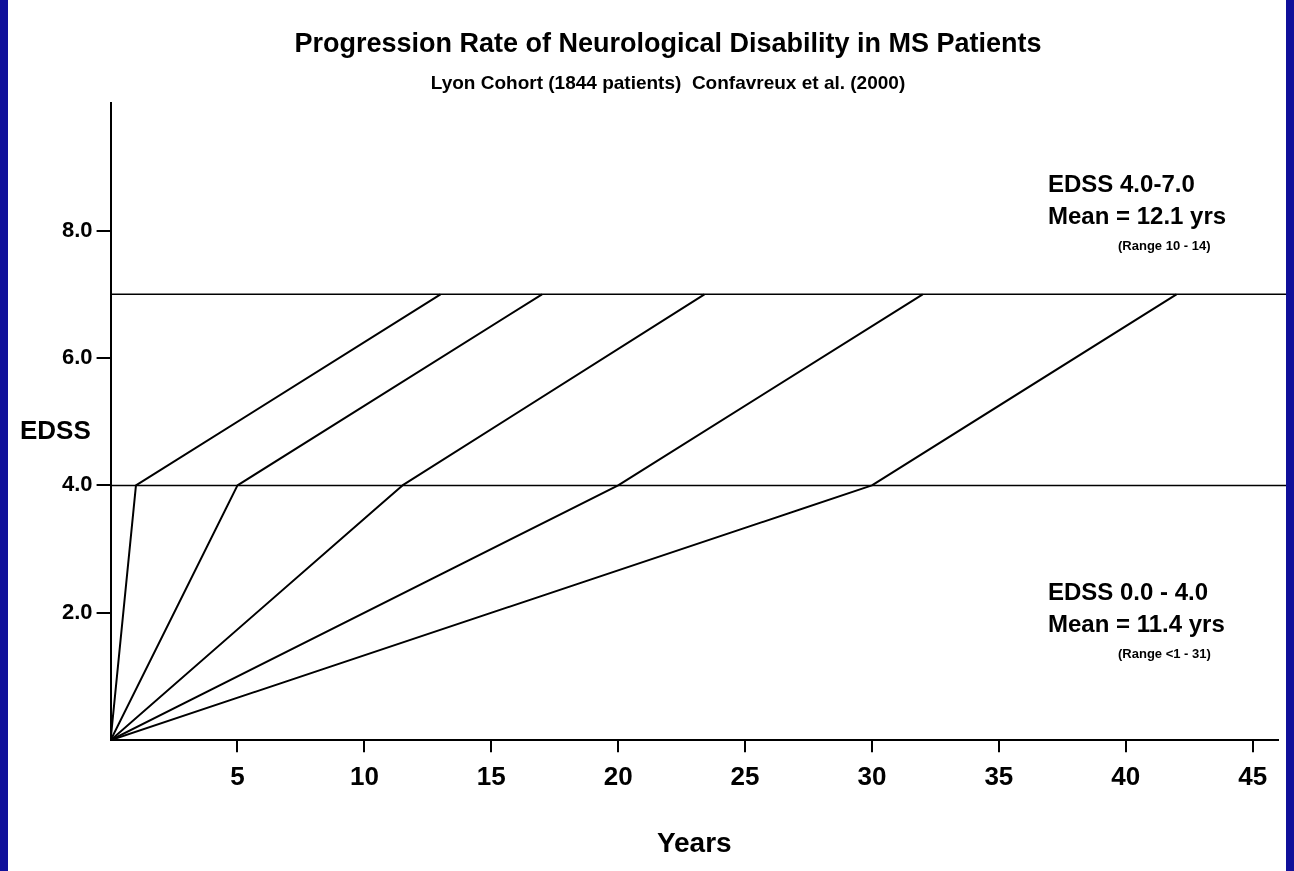 This screenshot has width=1294, height=871. What do you see at coordinates (1126, 775) in the screenshot?
I see `x-tick-label: 40` at bounding box center [1126, 775].